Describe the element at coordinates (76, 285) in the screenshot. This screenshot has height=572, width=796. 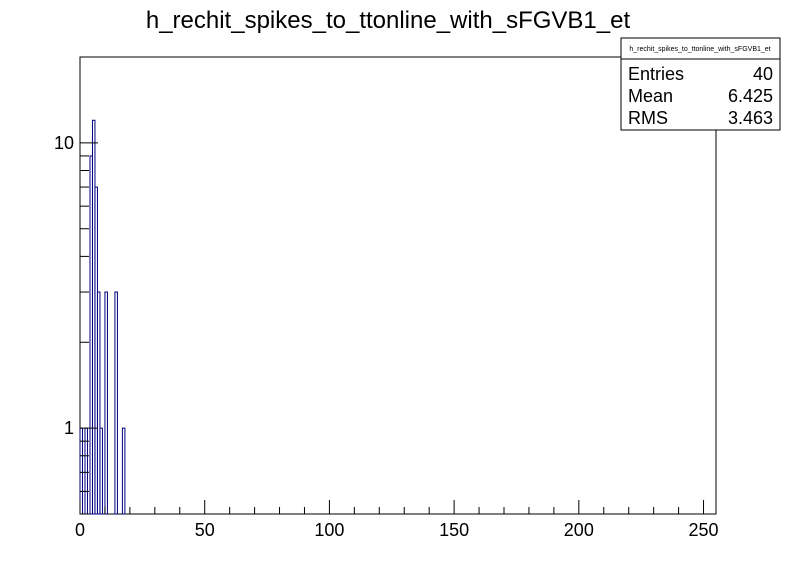
I see `y-axis: 1 10` at that location.